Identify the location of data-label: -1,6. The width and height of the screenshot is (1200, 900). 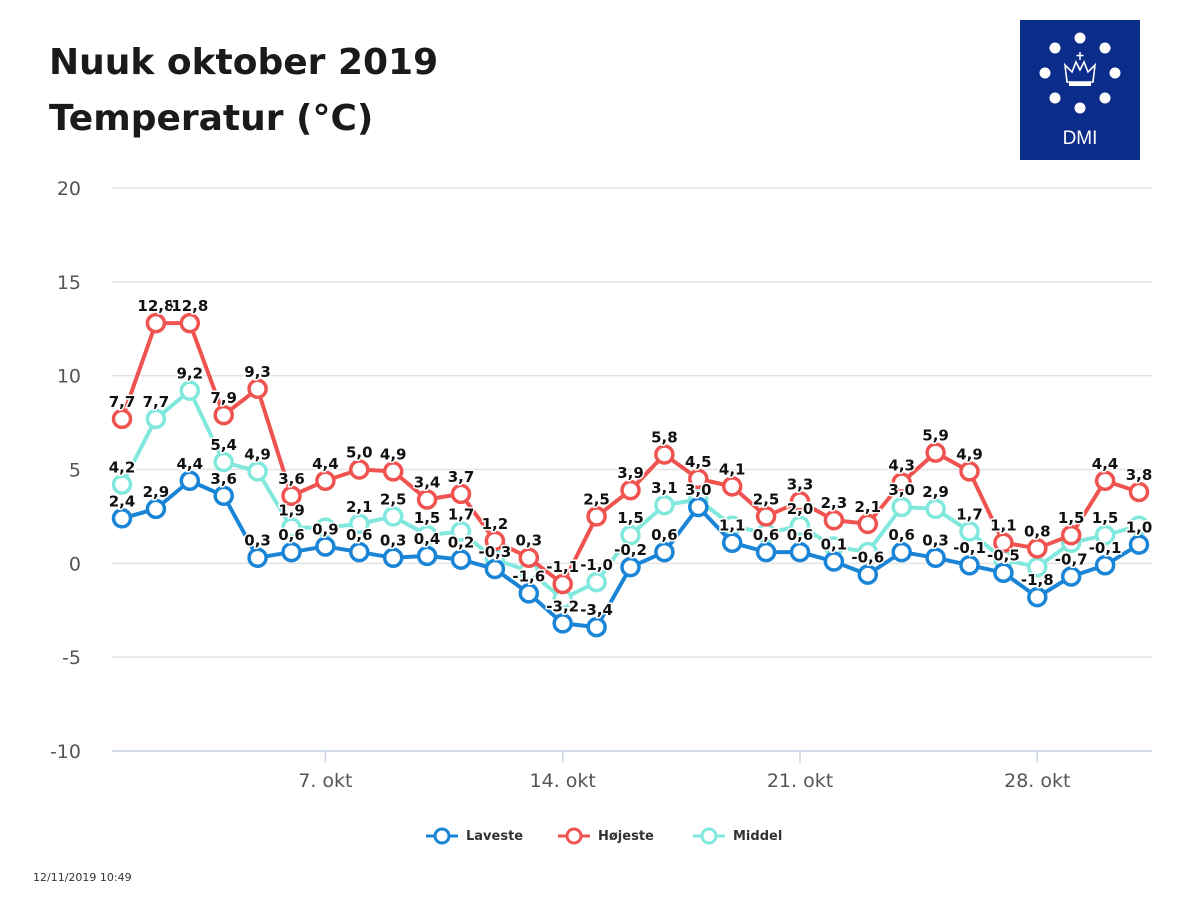
(528, 576).